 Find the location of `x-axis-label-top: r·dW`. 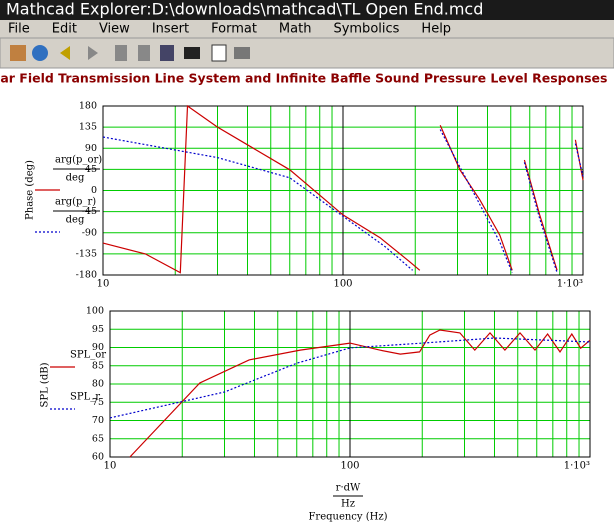

x-axis-label-top: r·dW is located at coordinates (348, 488).